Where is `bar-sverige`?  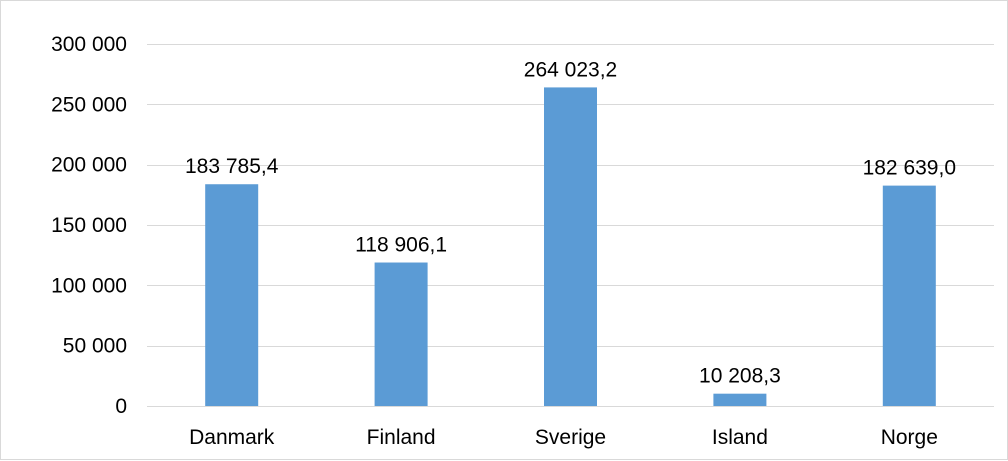
bar-sverige is located at coordinates (570, 247).